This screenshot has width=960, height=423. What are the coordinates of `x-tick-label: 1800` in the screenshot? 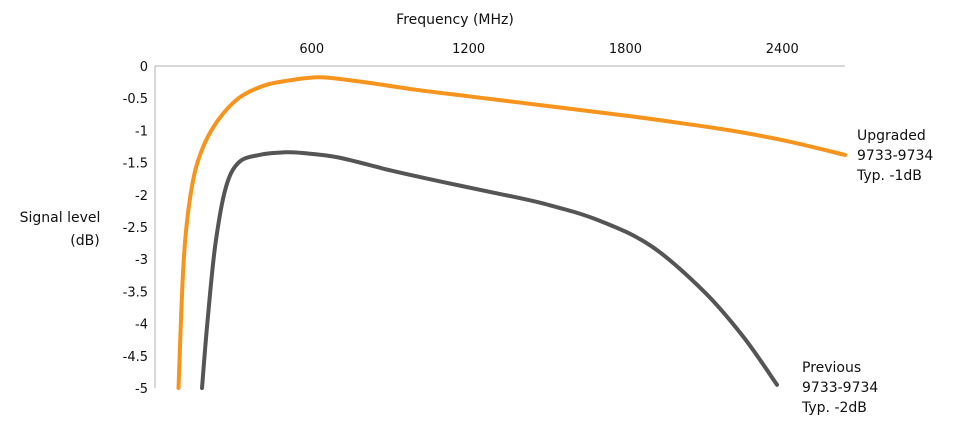 It's located at (625, 49).